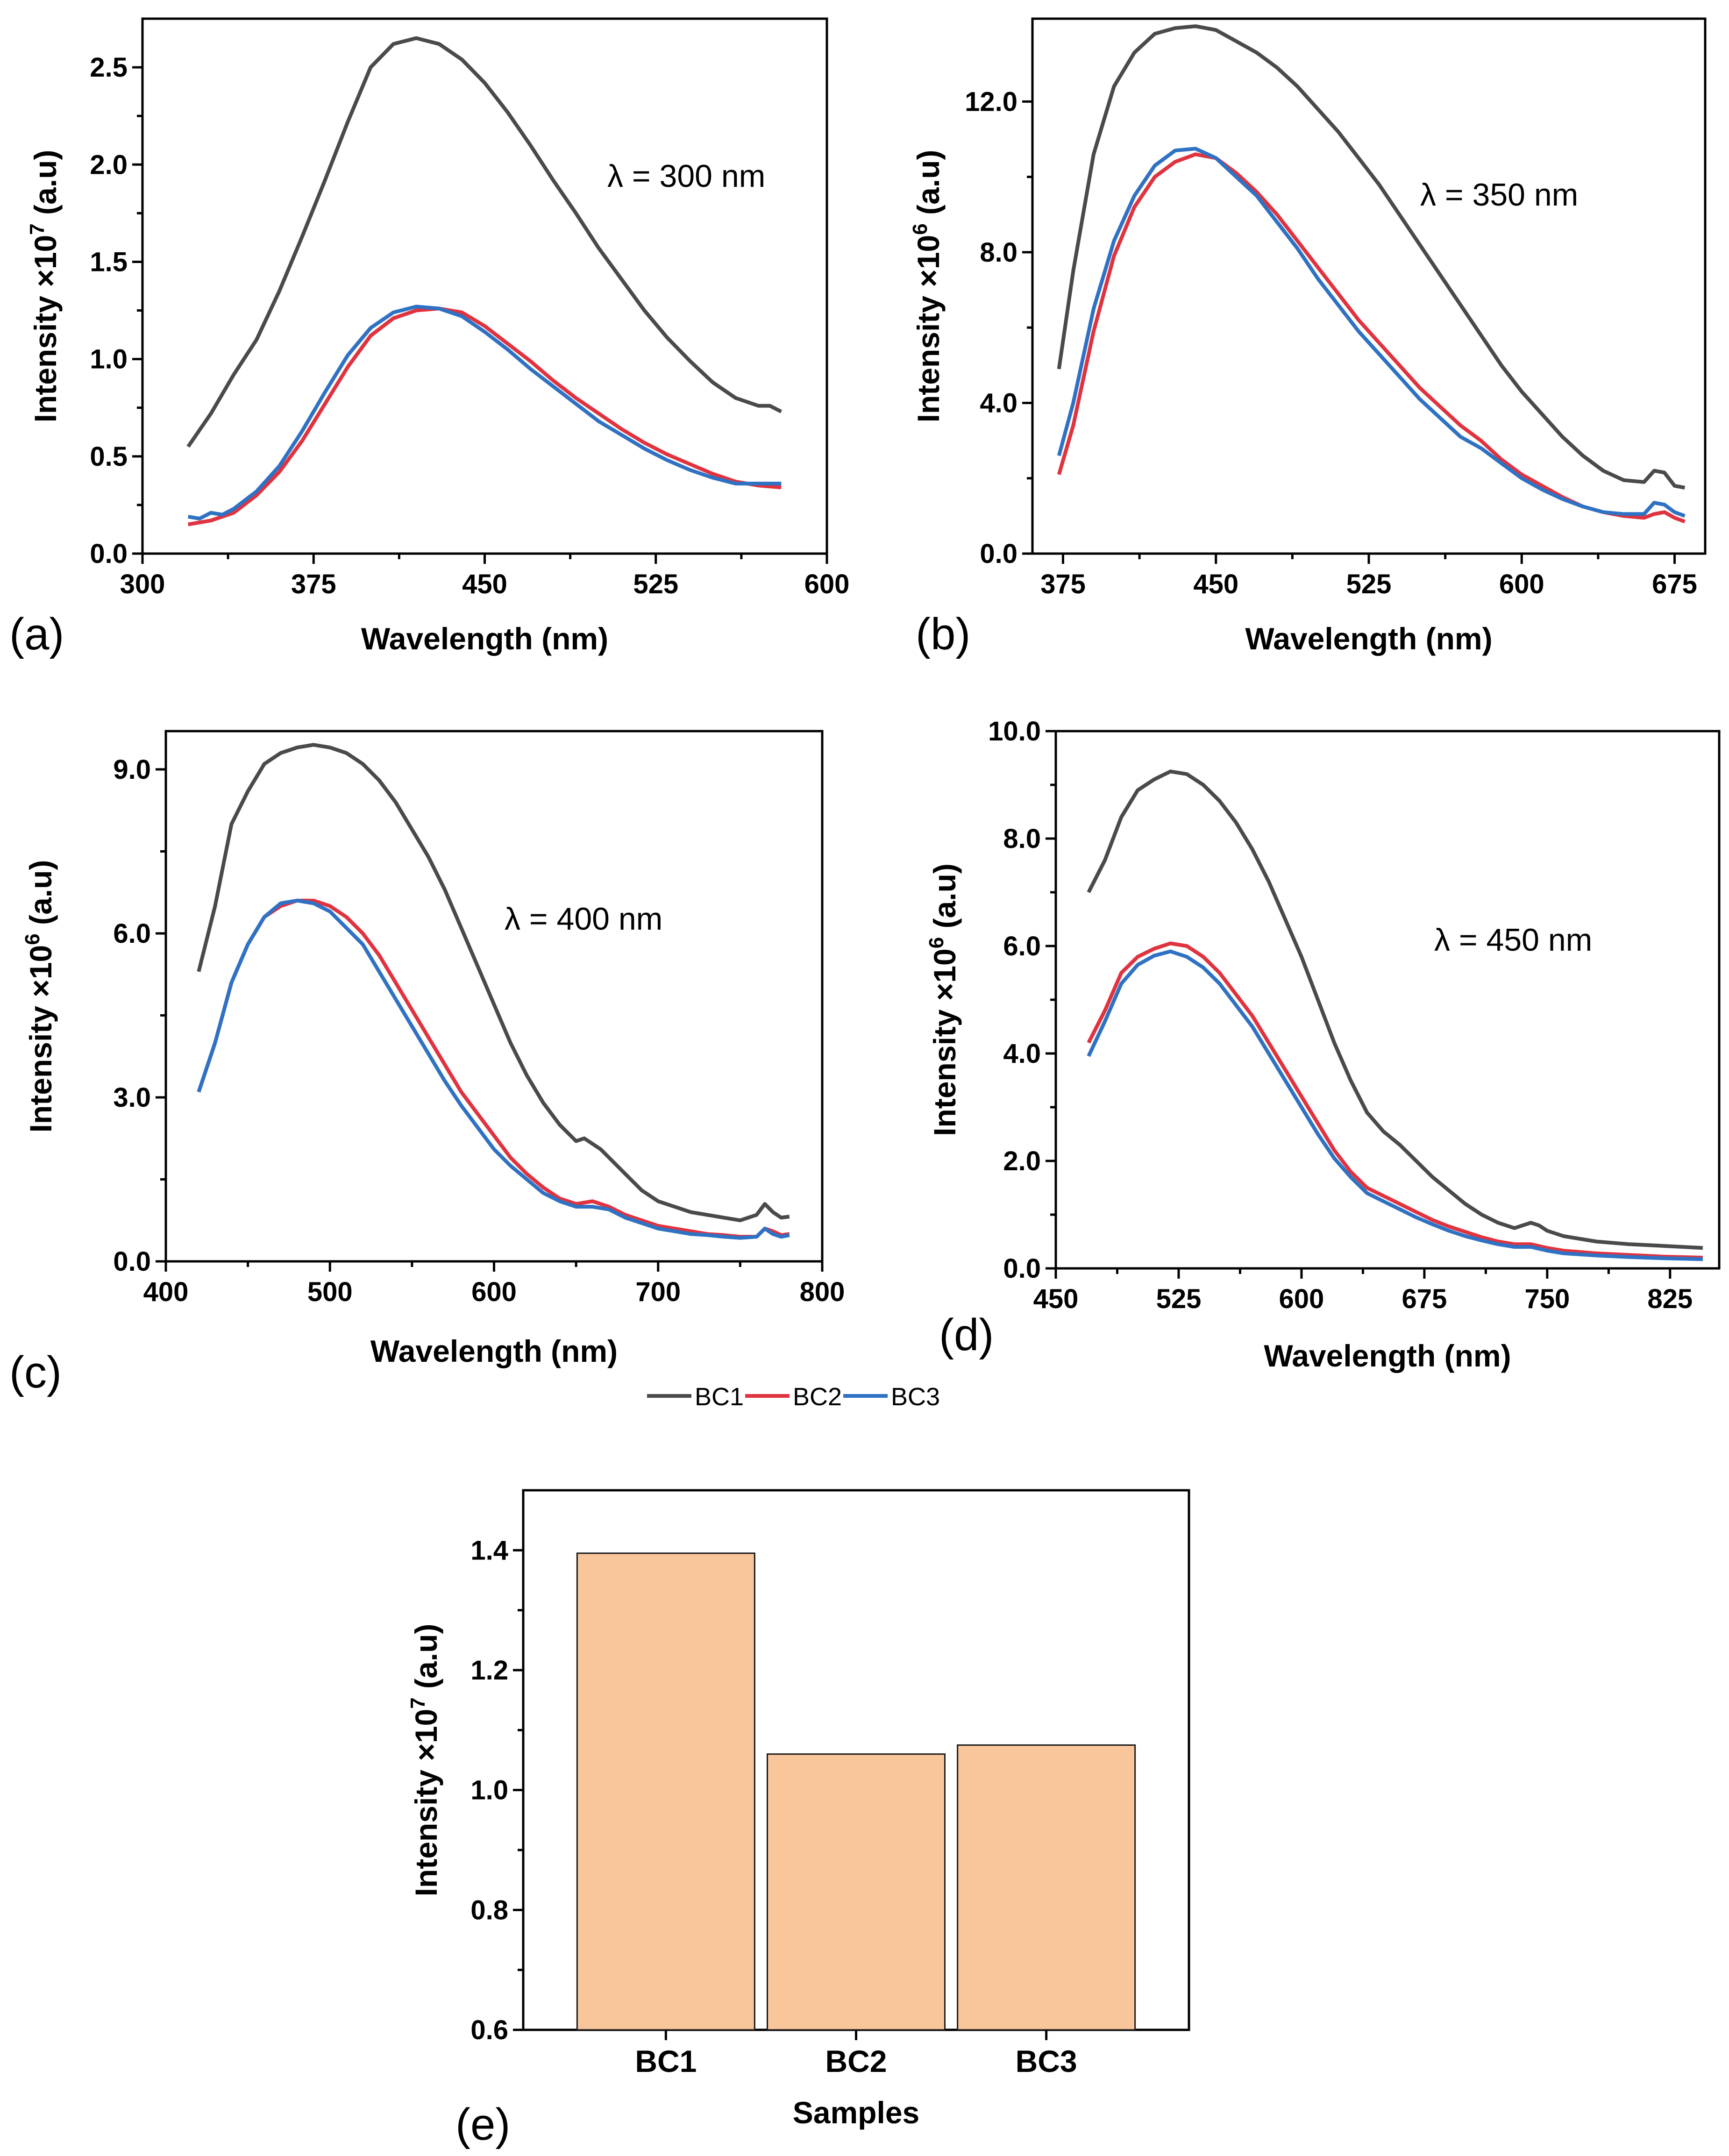 This screenshot has height=2156, width=1729. Describe the element at coordinates (991, 102) in the screenshot. I see `y-tick-label: 12.0` at that location.